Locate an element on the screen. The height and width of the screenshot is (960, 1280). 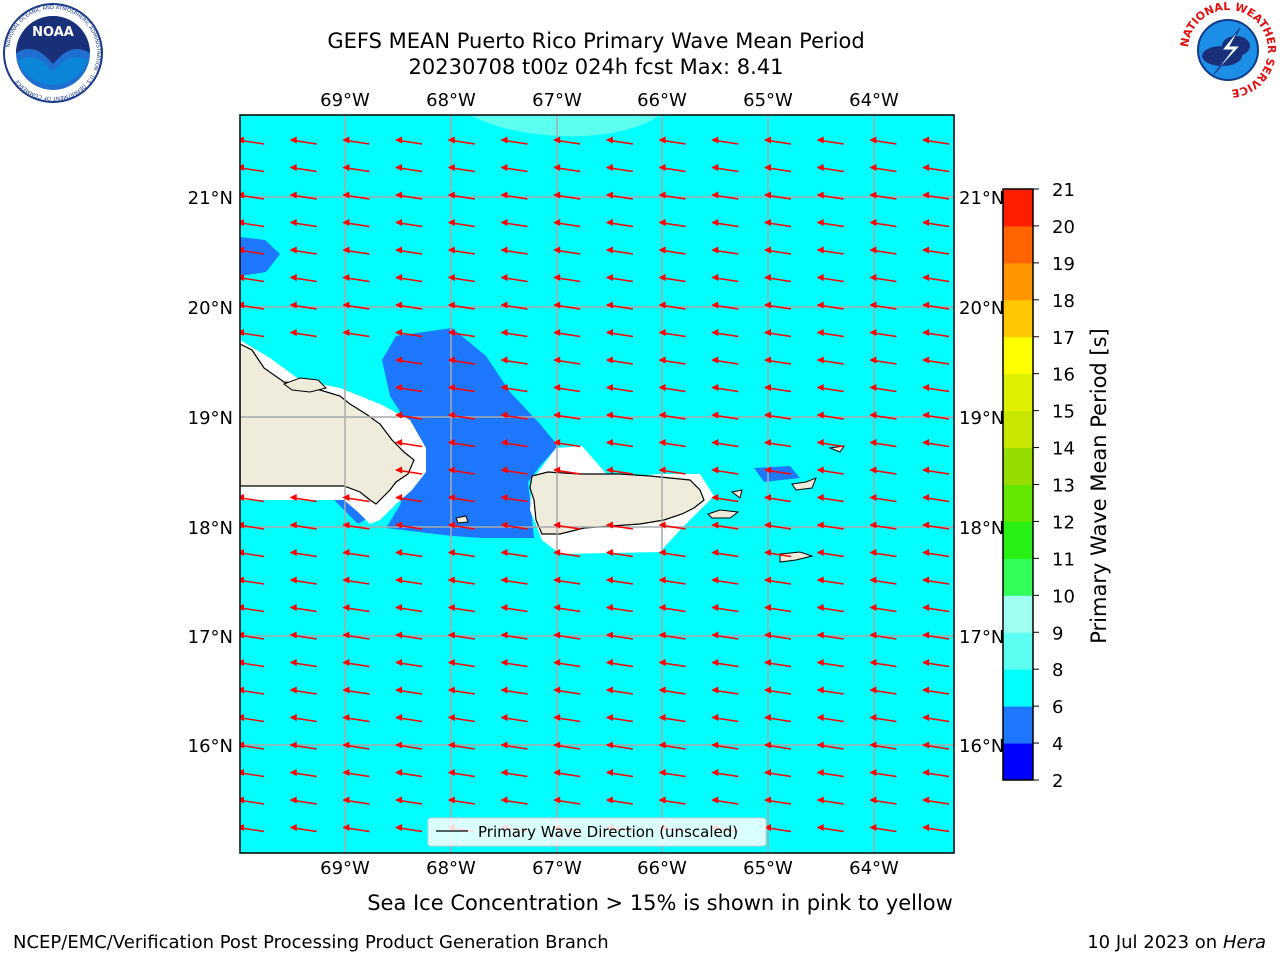
lon-label-top: 67°W is located at coordinates (557, 100).